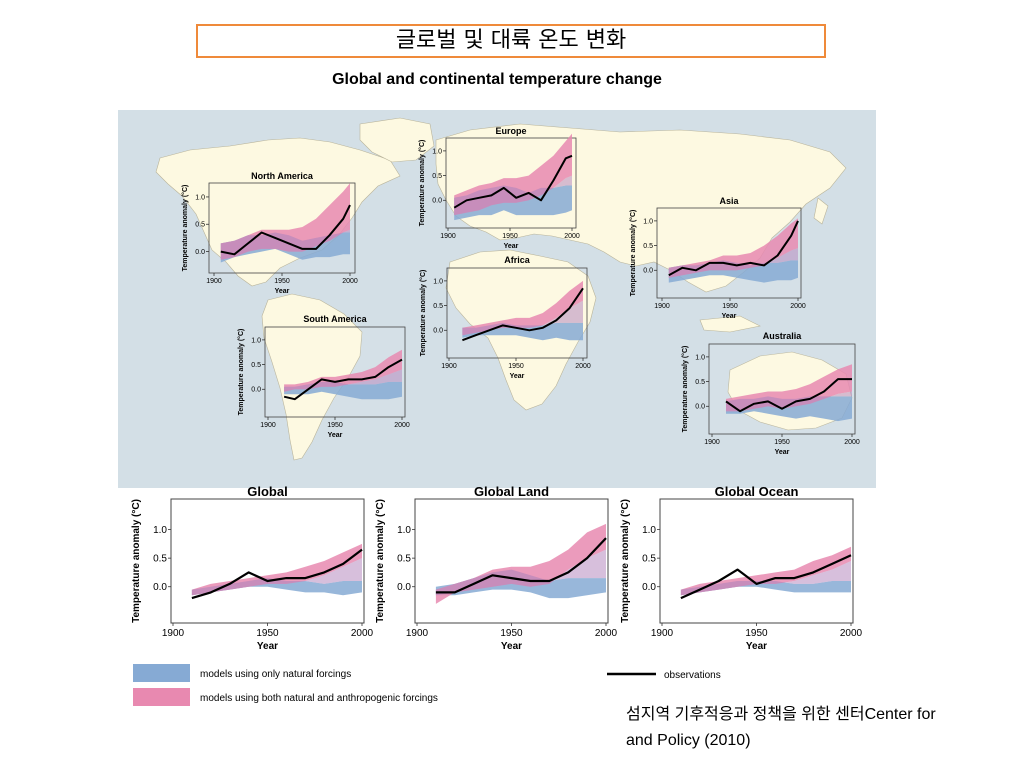  What do you see at coordinates (350, 281) in the screenshot?
I see `north-america-xtick-label: 2000` at bounding box center [350, 281].